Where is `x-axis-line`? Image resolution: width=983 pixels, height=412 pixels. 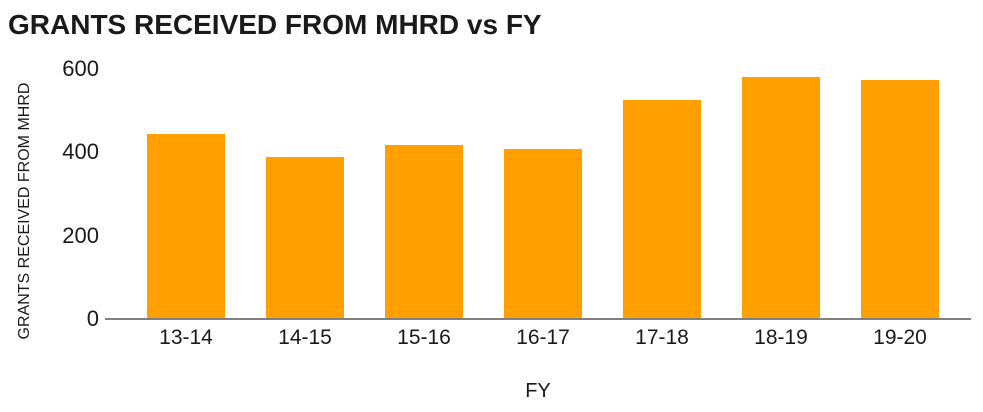 x-axis-line is located at coordinates (538, 319).